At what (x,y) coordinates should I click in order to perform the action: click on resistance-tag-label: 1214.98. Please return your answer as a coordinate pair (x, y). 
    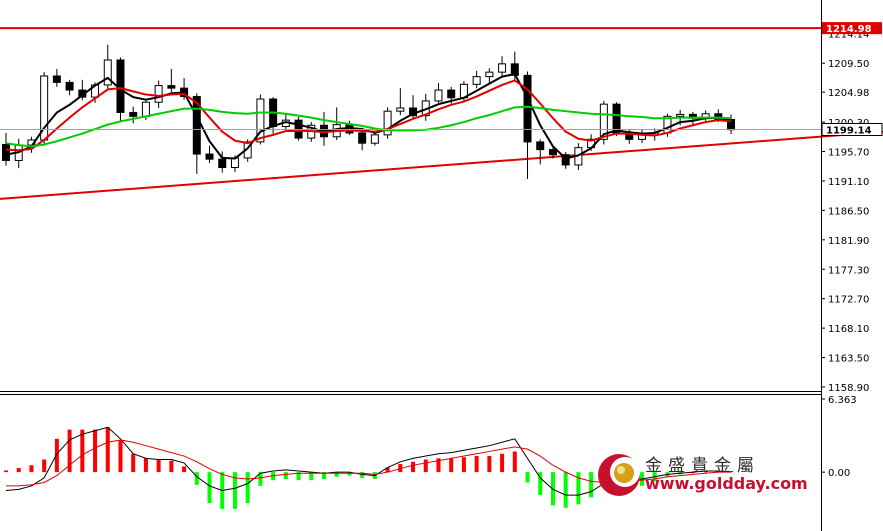
    Looking at the image, I should click on (849, 29).